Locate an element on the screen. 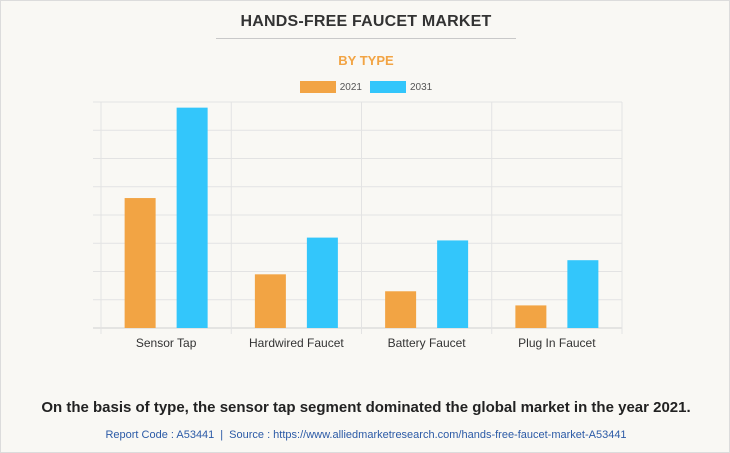 The height and width of the screenshot is (453, 730). legend-swatch-2031 is located at coordinates (388, 87).